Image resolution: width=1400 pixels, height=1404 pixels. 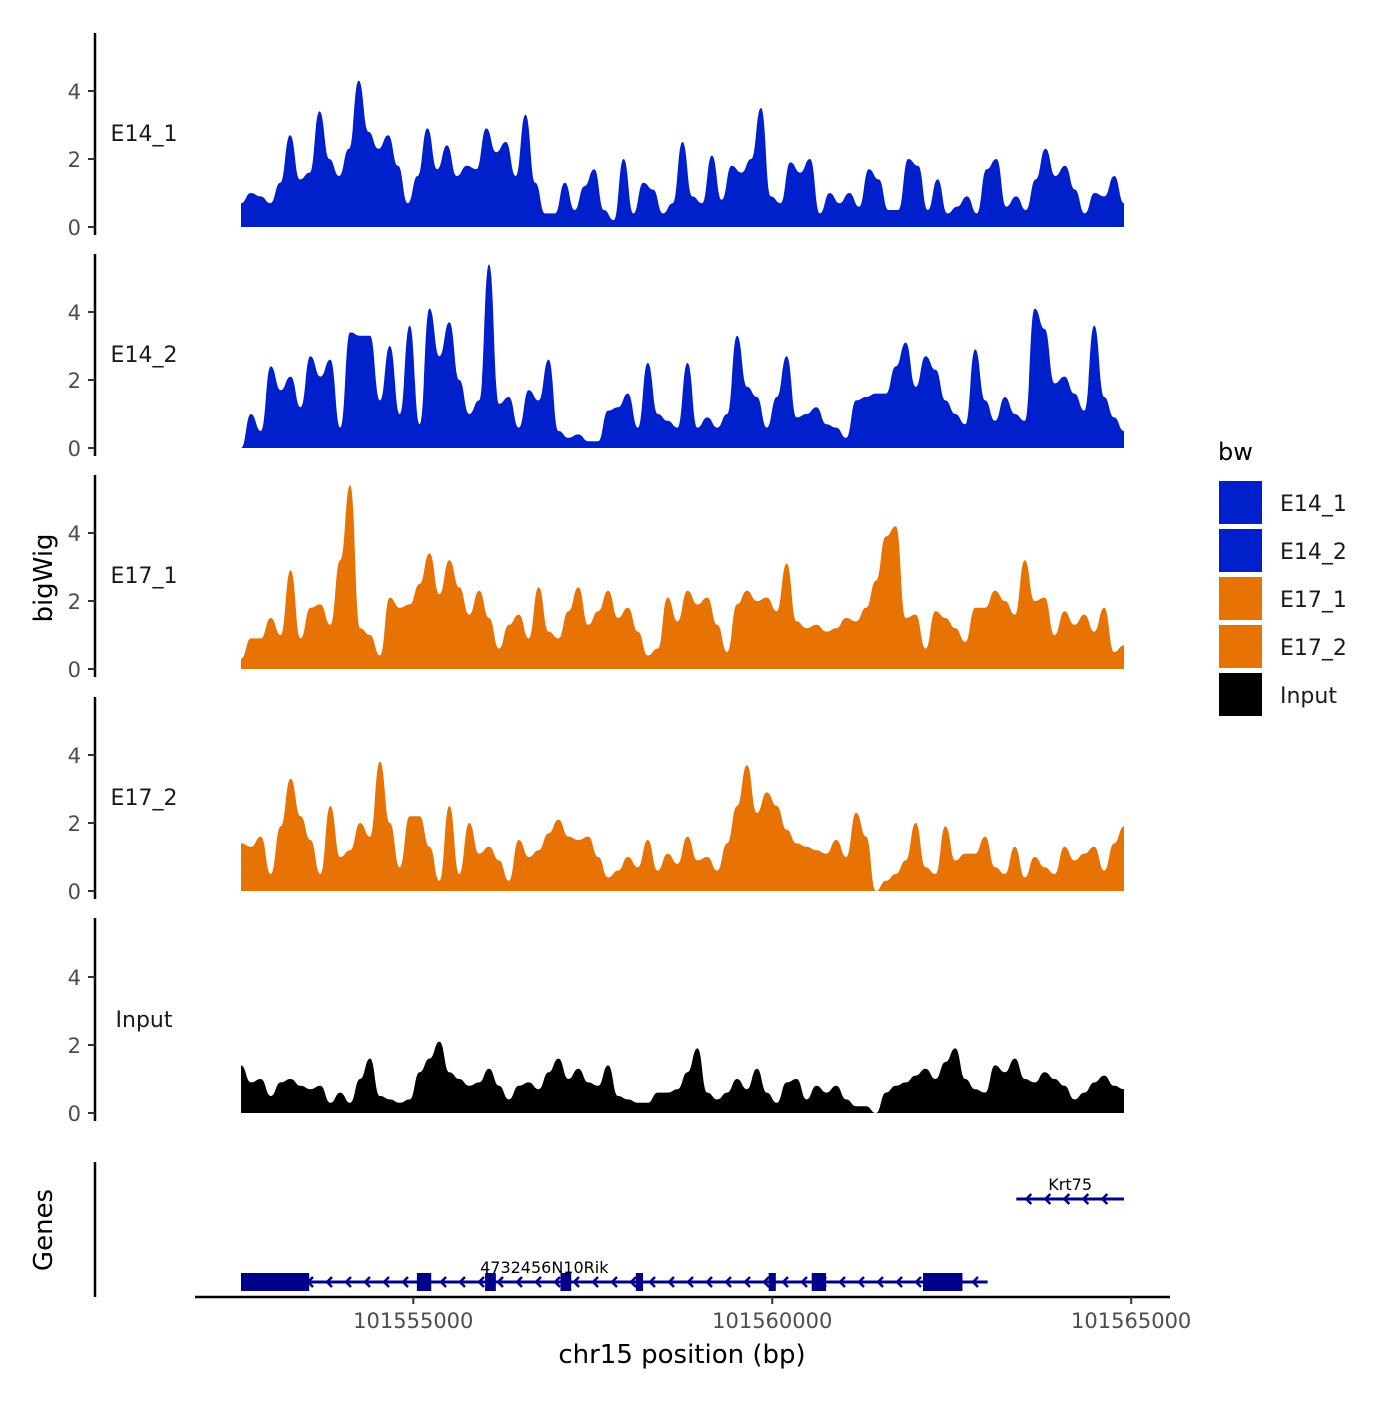 I want to click on legend-label: E17_1, so click(x=1313, y=600).